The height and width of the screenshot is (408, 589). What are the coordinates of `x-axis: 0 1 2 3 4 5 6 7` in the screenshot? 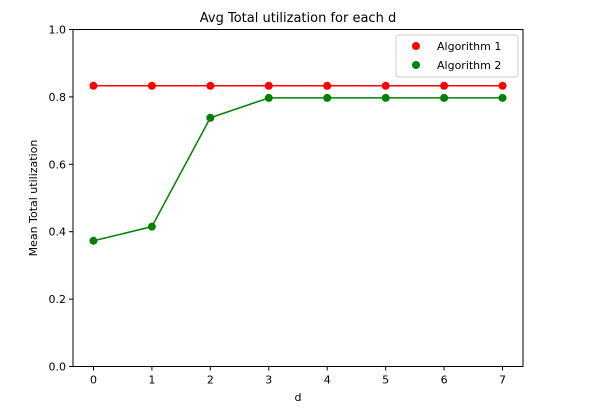 It's located at (298, 376).